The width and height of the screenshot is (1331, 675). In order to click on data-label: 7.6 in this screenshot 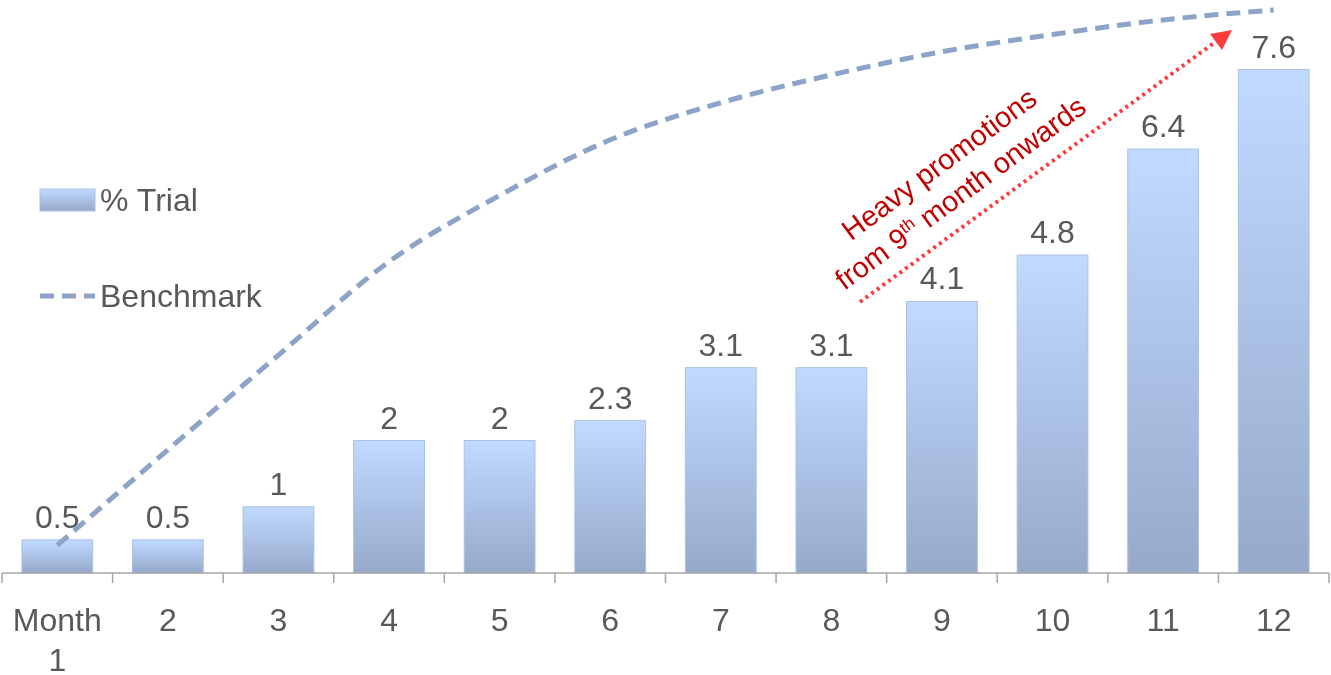, I will do `click(1273, 46)`.